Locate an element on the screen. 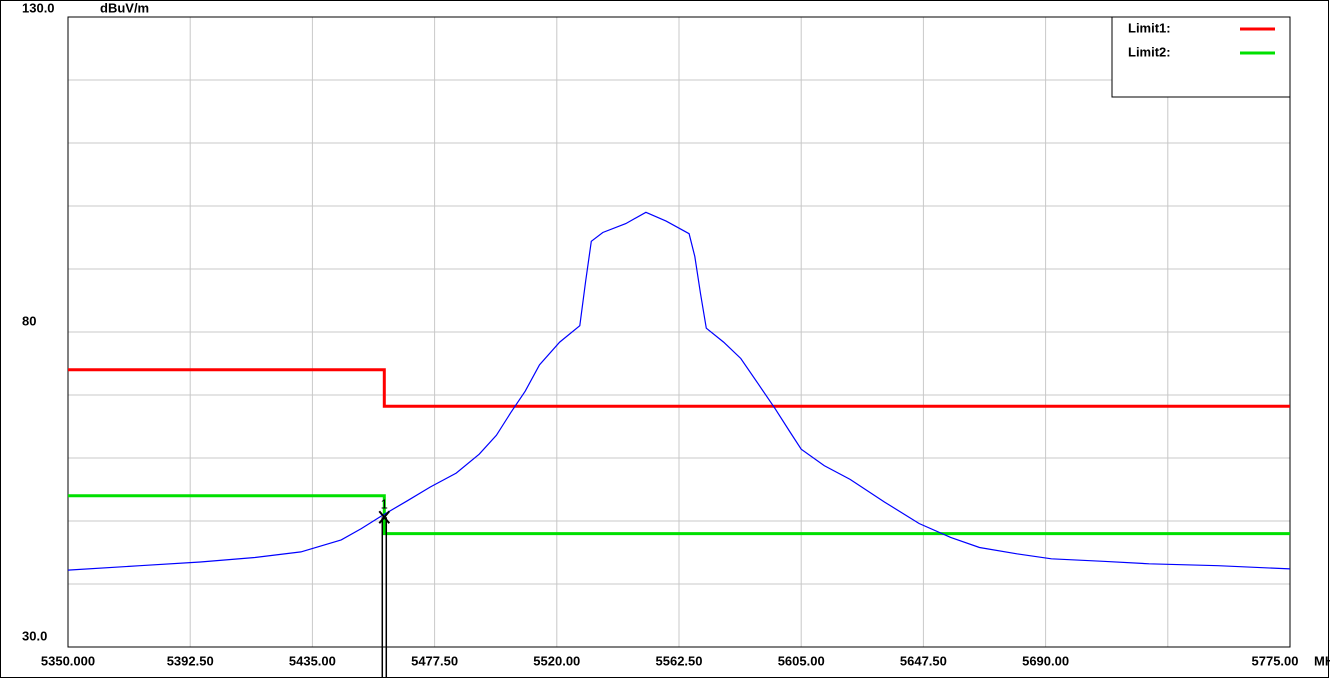 The image size is (1330, 679). x-tick-label: 5477.50 is located at coordinates (434, 660).